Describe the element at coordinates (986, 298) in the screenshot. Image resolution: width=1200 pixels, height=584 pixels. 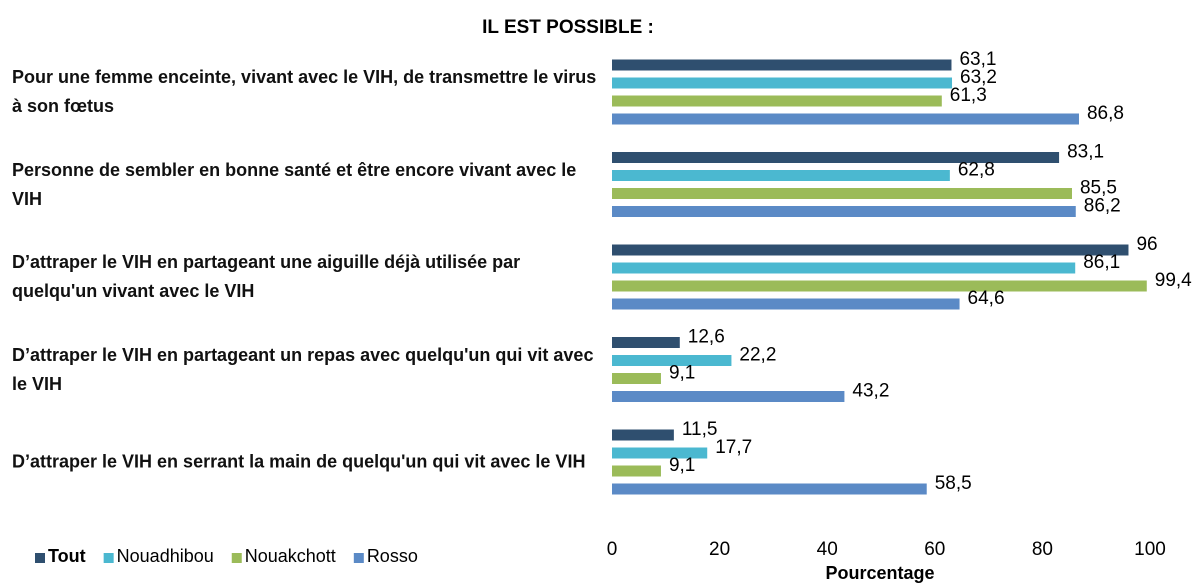
I see `value-label: 64,6` at that location.